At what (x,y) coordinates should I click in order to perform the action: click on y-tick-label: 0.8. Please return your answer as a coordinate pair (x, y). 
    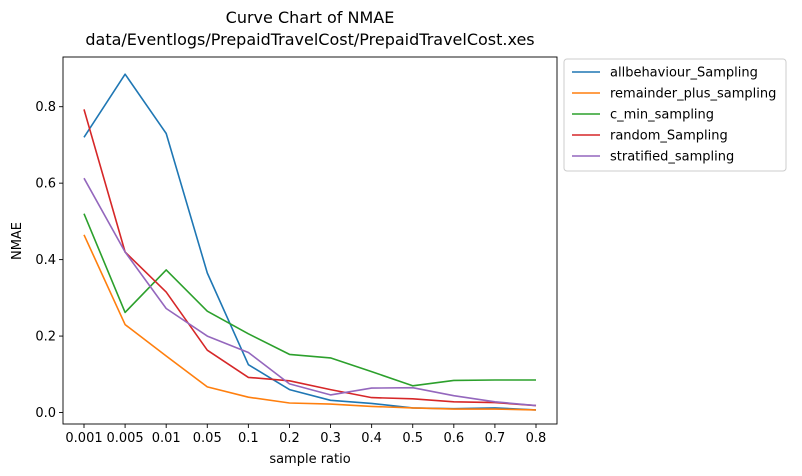
    Looking at the image, I should click on (45, 107).